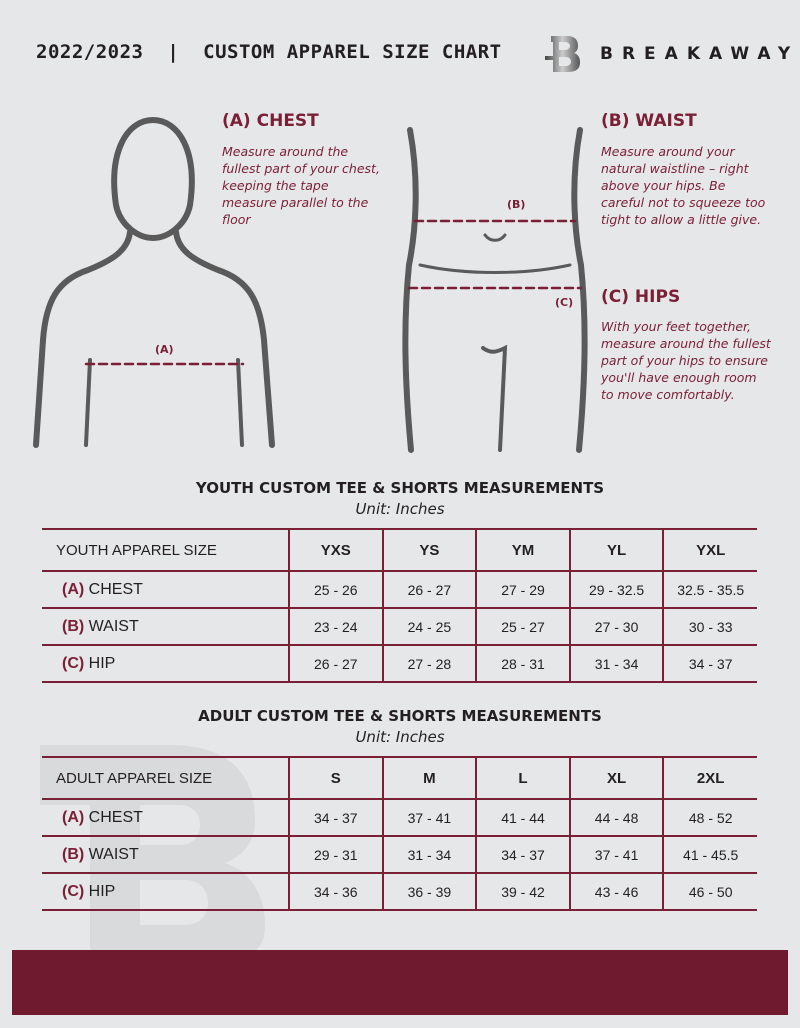 Image resolution: width=800 pixels, height=1028 pixels. I want to click on table-header-row: ADULT APPAREL SIZE S M L XL 2XL, so click(399, 778).